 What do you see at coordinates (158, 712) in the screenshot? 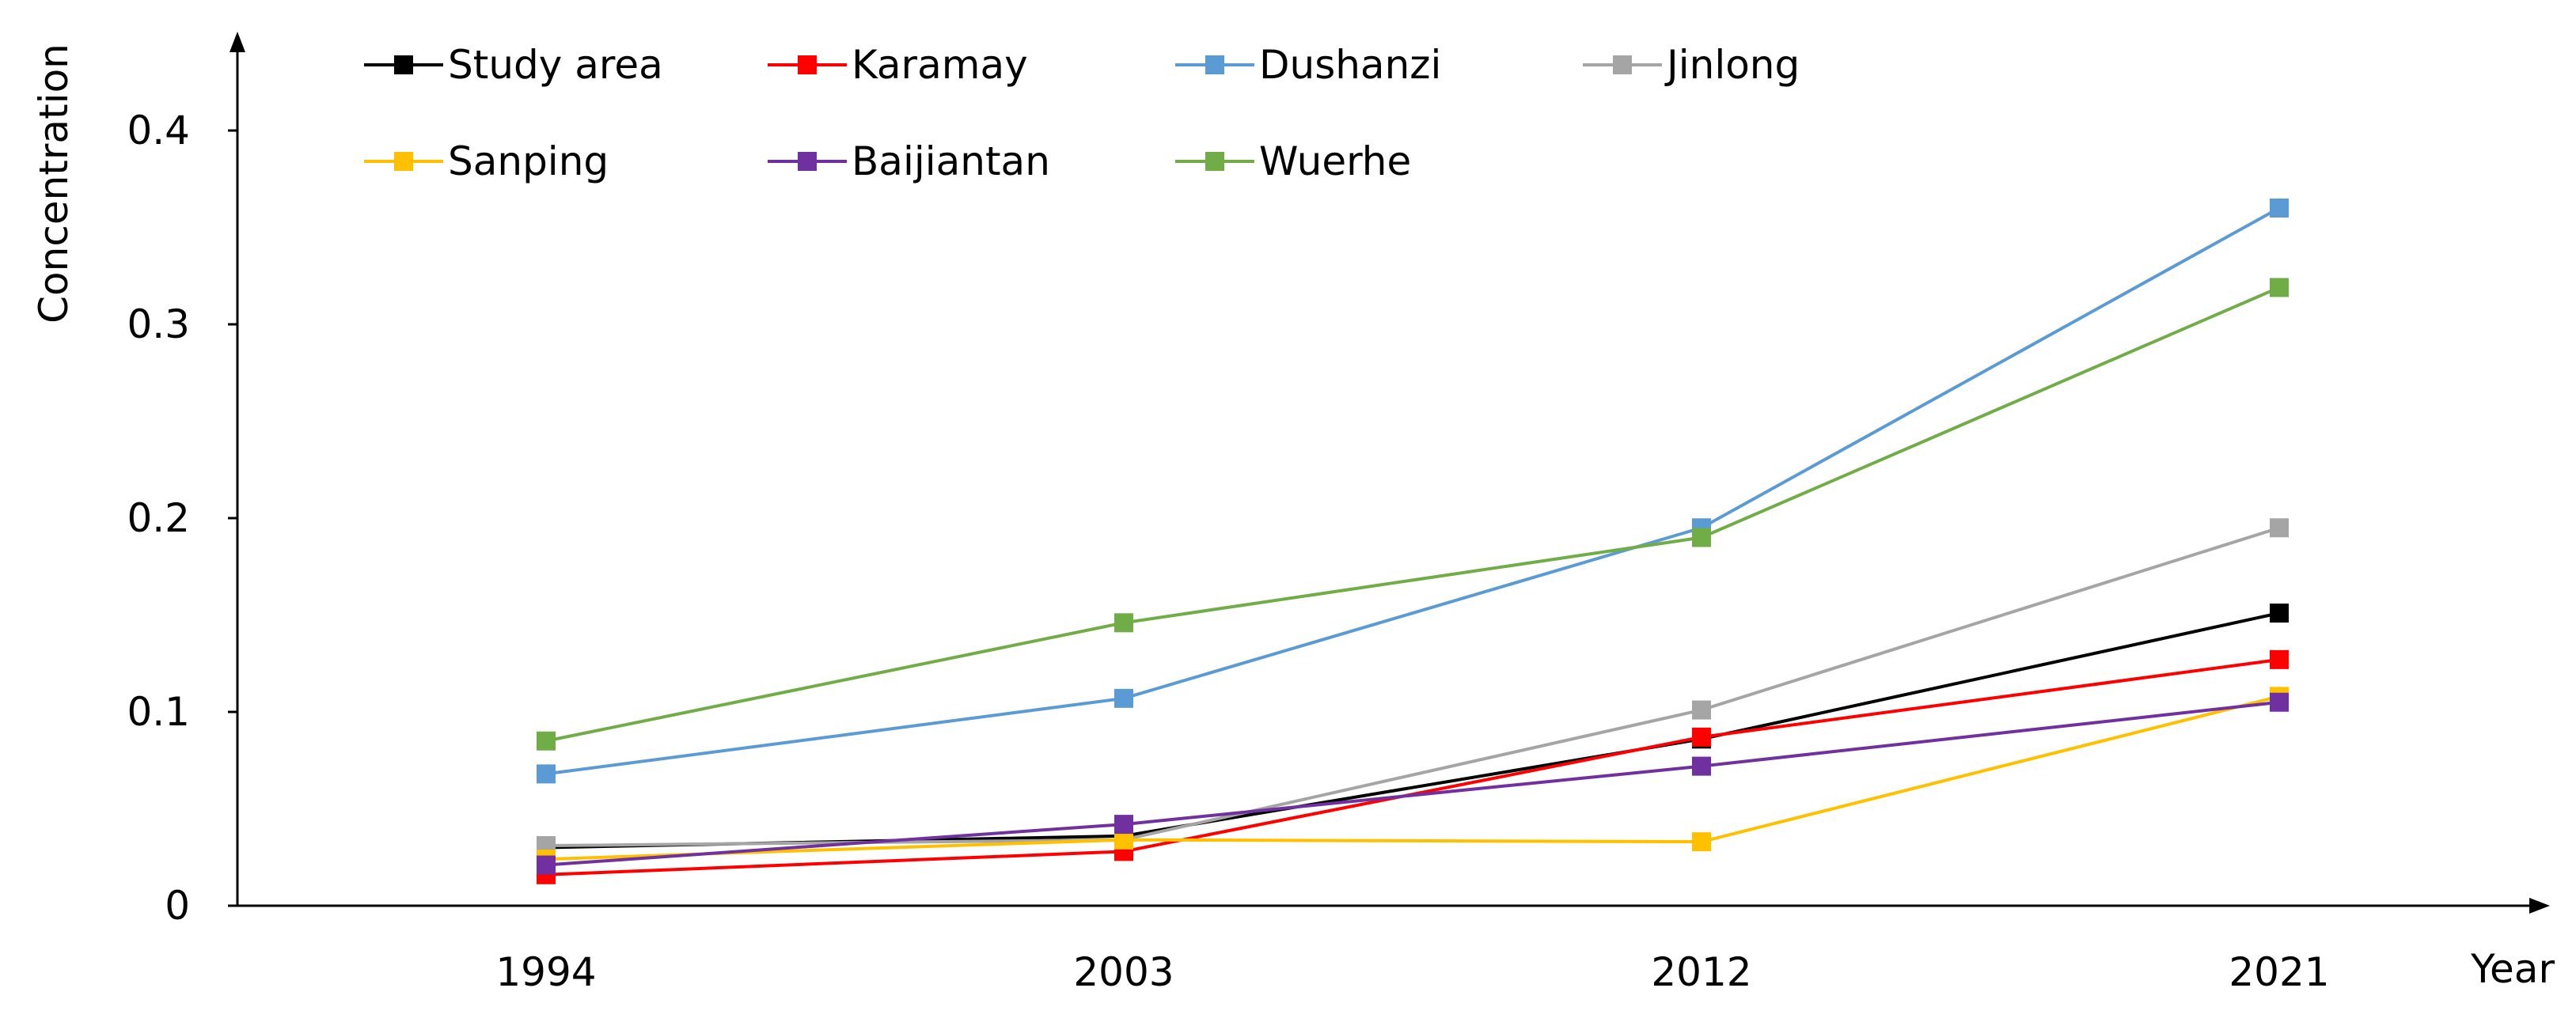
I see `y-tick-label: 0.1` at bounding box center [158, 712].